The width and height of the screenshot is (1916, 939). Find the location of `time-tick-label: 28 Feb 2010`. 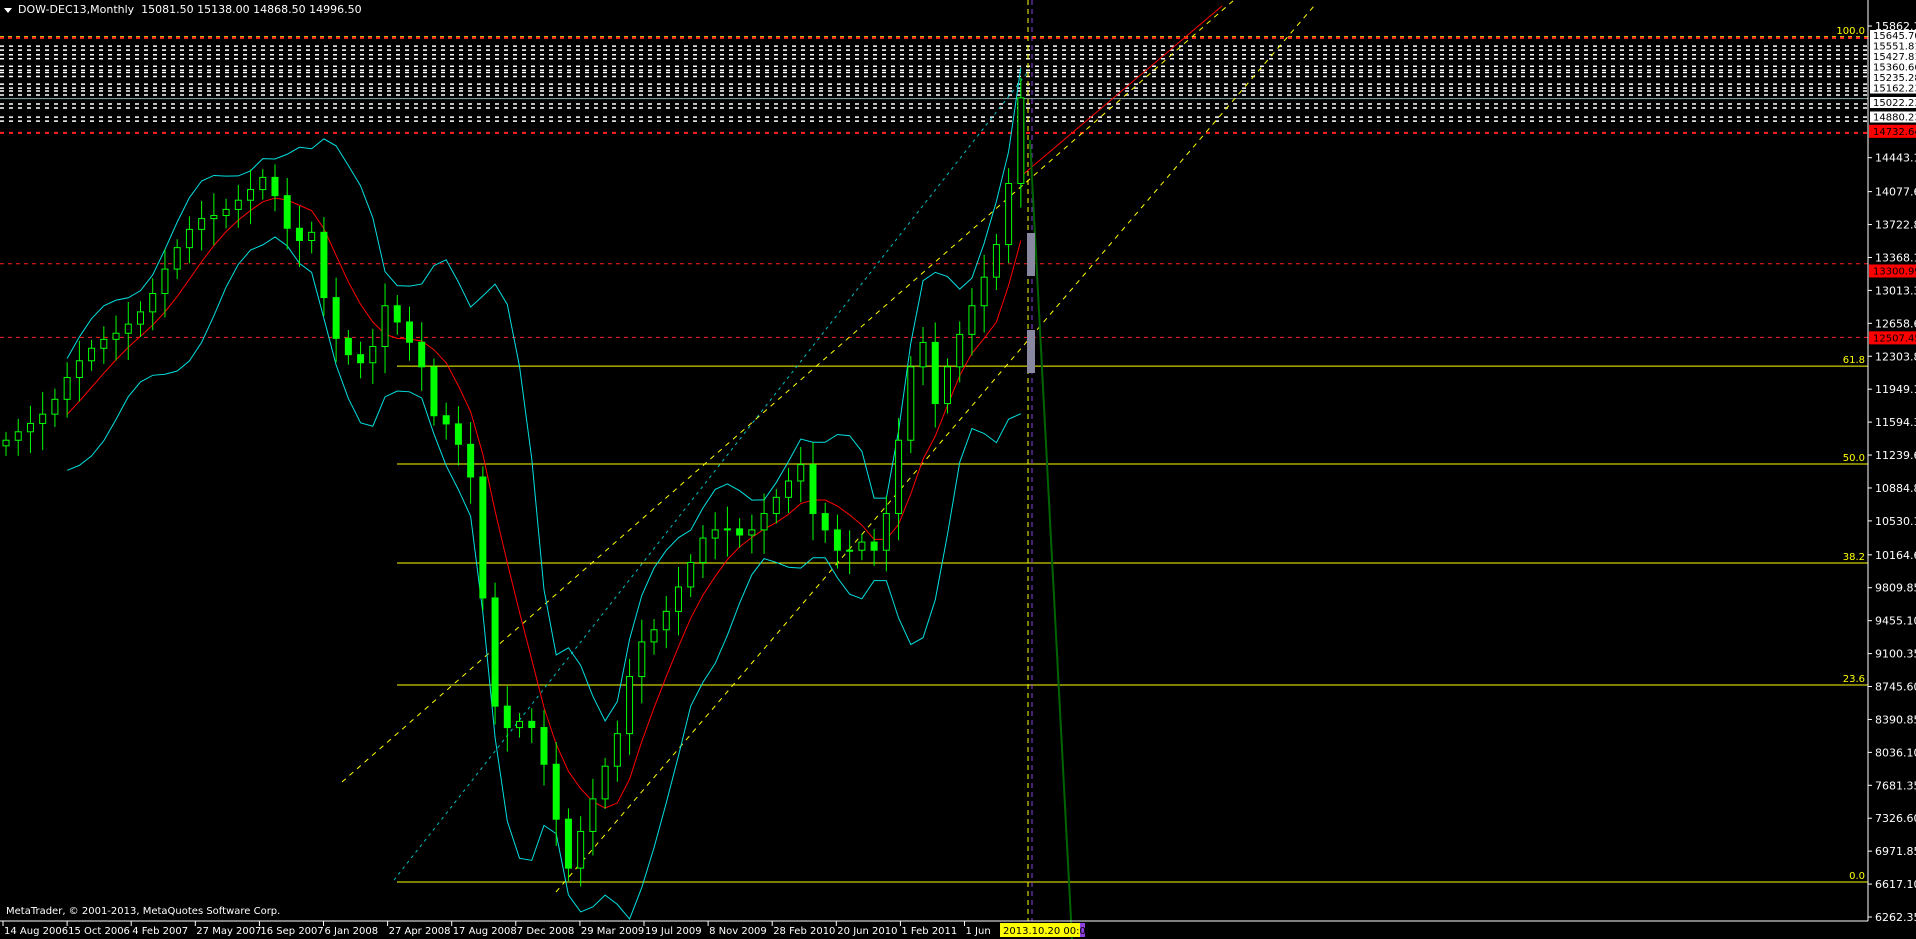

time-tick-label: 28 Feb 2010 is located at coordinates (804, 931).